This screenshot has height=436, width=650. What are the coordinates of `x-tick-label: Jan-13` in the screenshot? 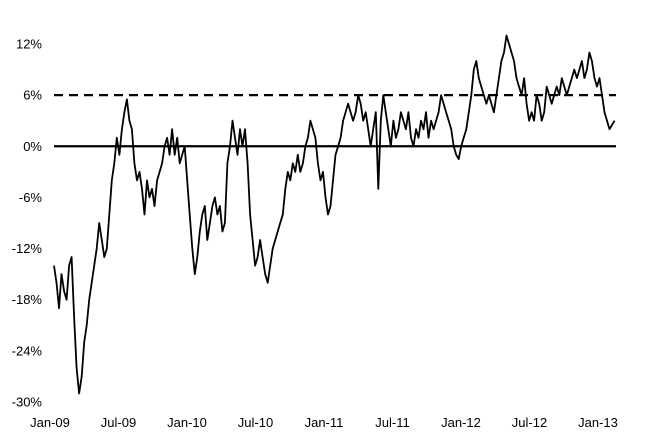 It's located at (598, 422).